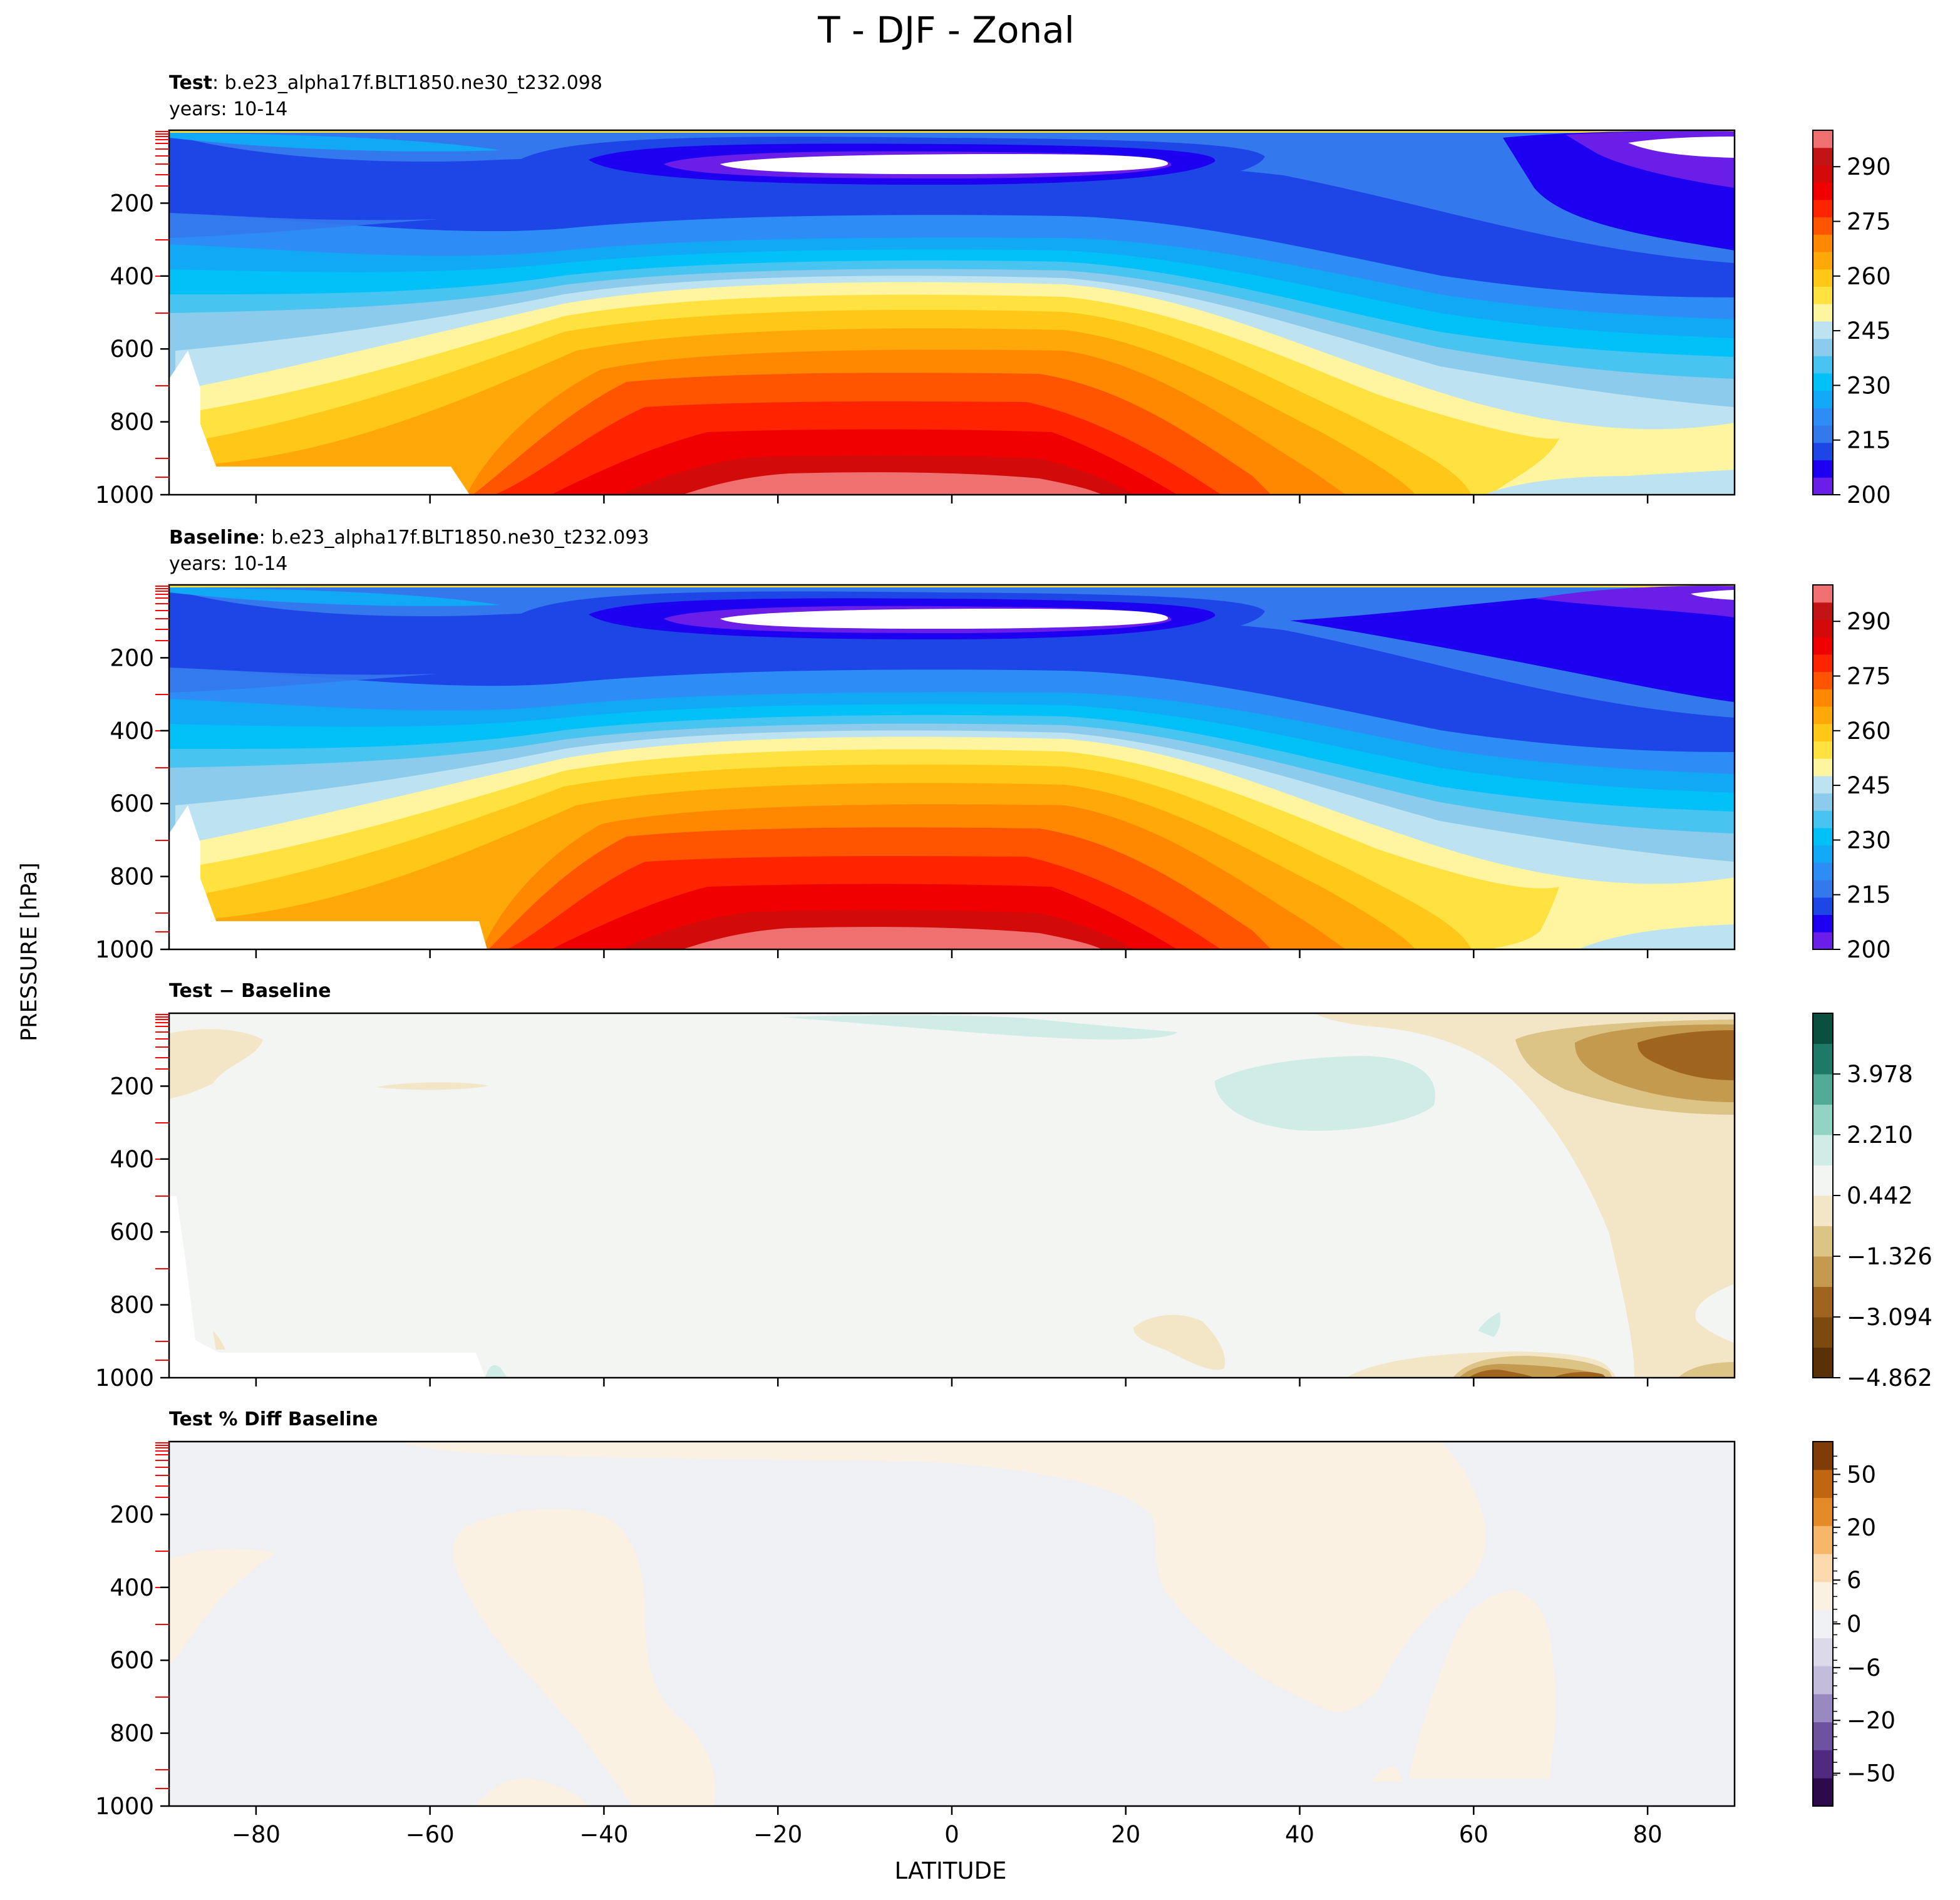  Describe the element at coordinates (1880, 1074) in the screenshot. I see `colorbar-tick-label: 3.978` at that location.